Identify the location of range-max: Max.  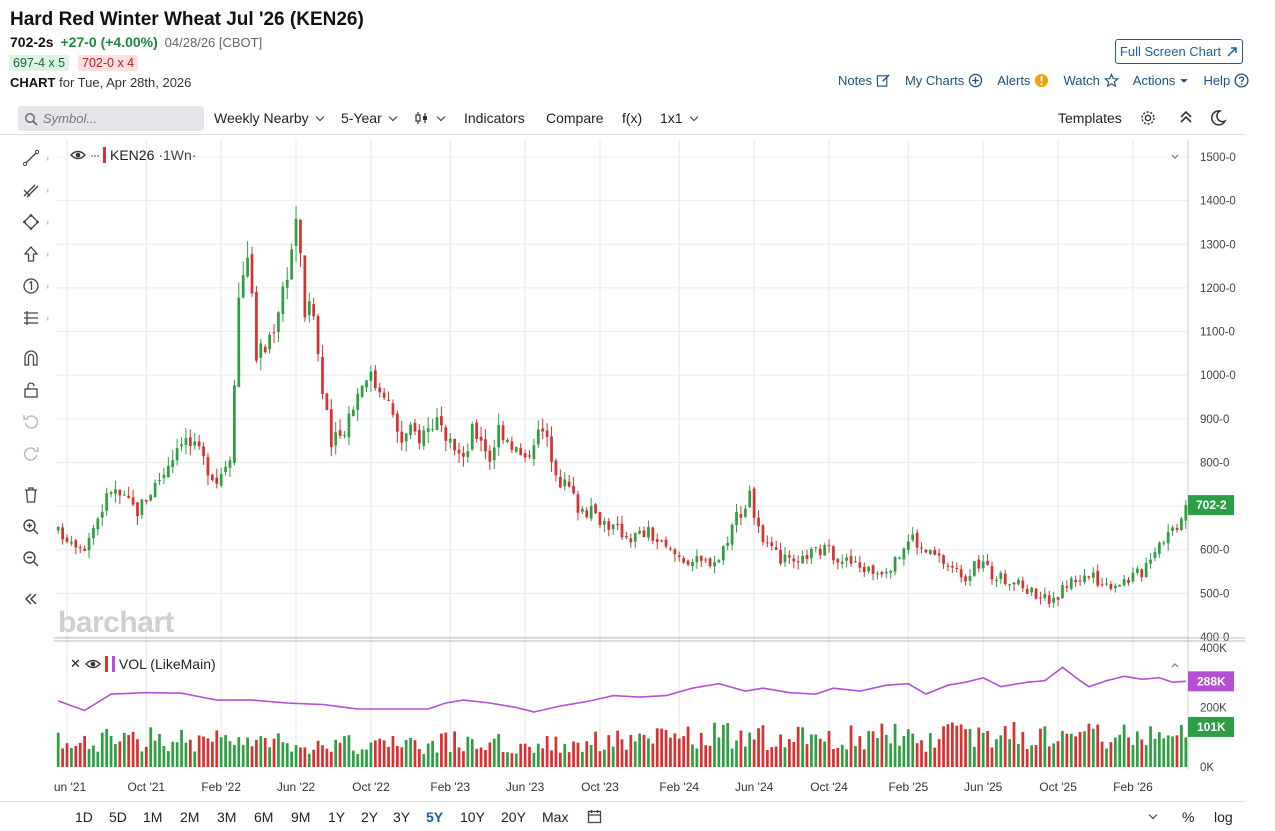
(555, 817).